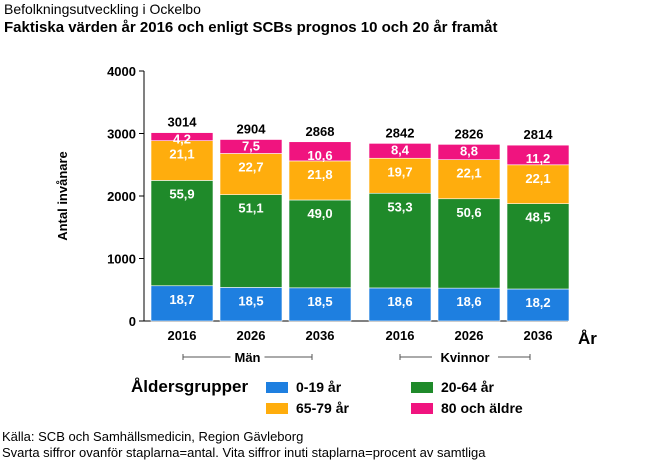 The height and width of the screenshot is (463, 653). Describe the element at coordinates (181, 299) in the screenshot. I see `percent-label: 18,7` at that location.